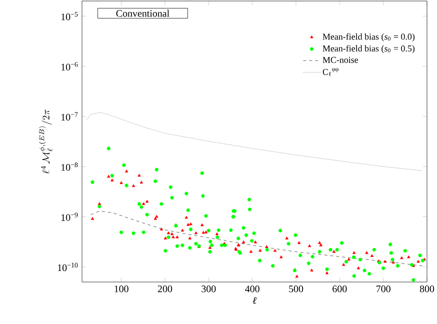 This screenshot has width=437, height=324. What do you see at coordinates (209, 289) in the screenshot?
I see `x-tick-label: 300` at bounding box center [209, 289].